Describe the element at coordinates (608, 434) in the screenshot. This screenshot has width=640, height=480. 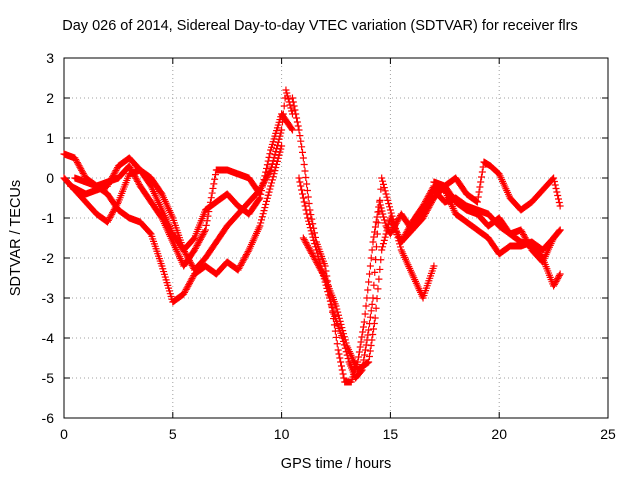
I see `x-tick-label: 25` at that location.